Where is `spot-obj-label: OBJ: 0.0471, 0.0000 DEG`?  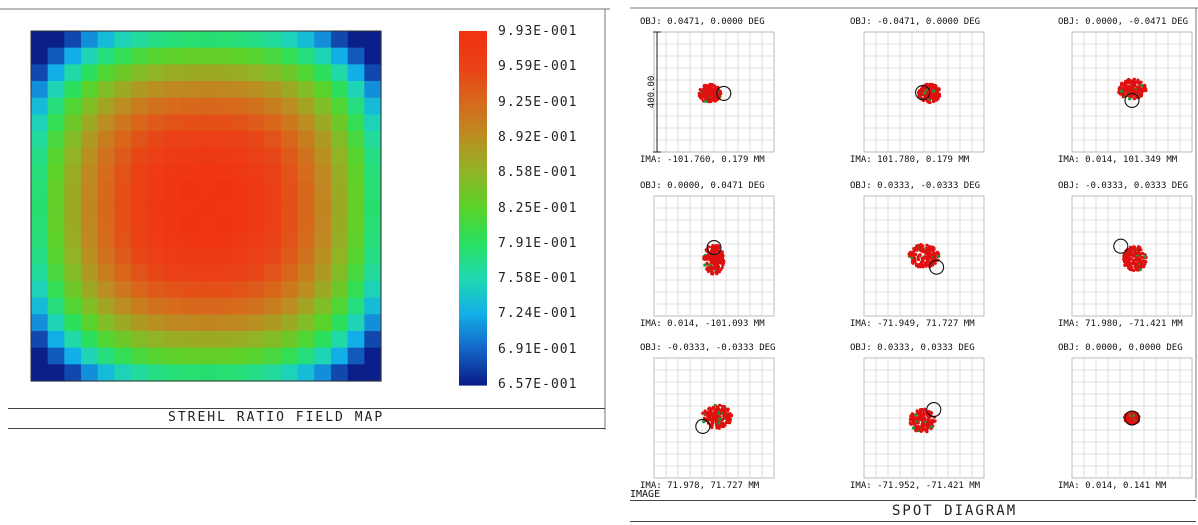 spot-obj-label: OBJ: 0.0471, 0.0000 DEG is located at coordinates (702, 22).